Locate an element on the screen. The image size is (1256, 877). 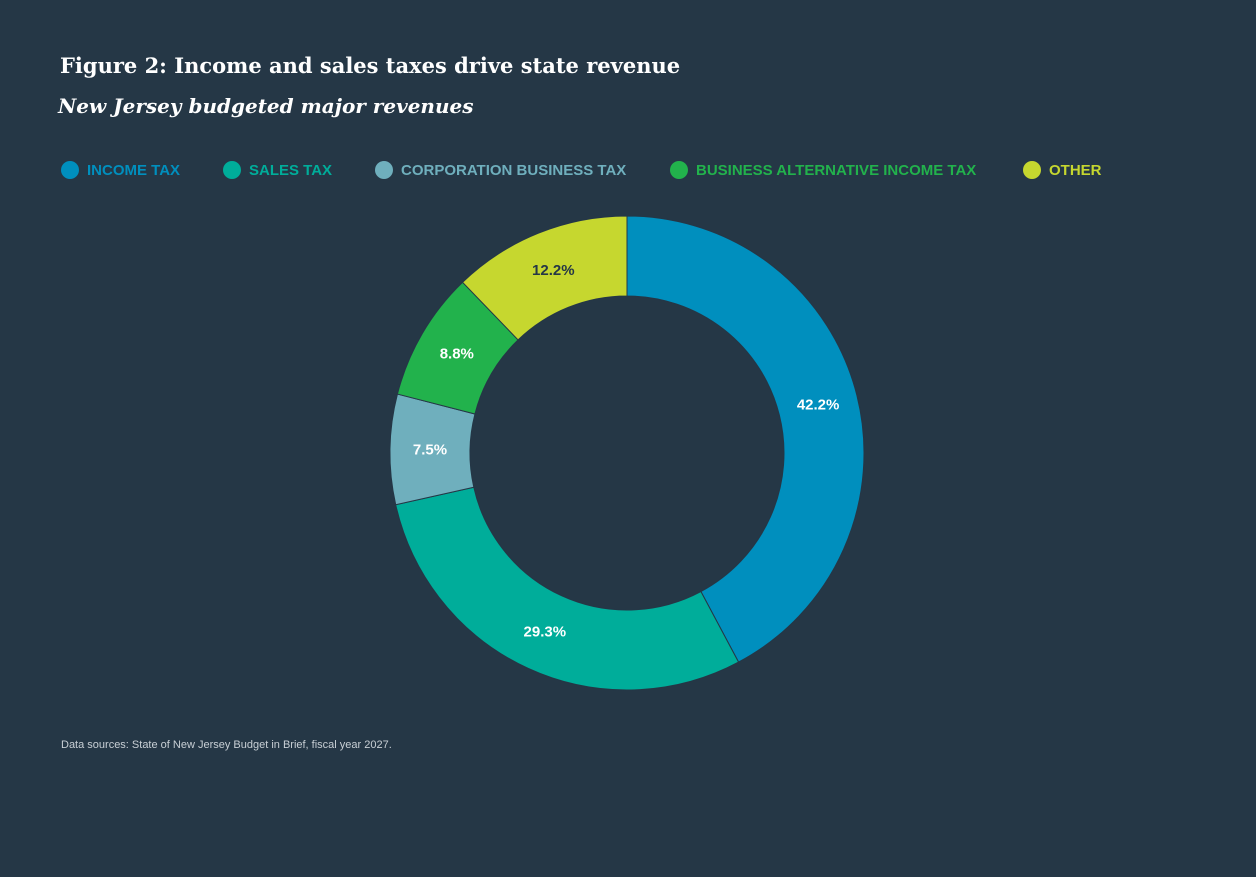
legend-item: INCOME TAX is located at coordinates (120, 170).